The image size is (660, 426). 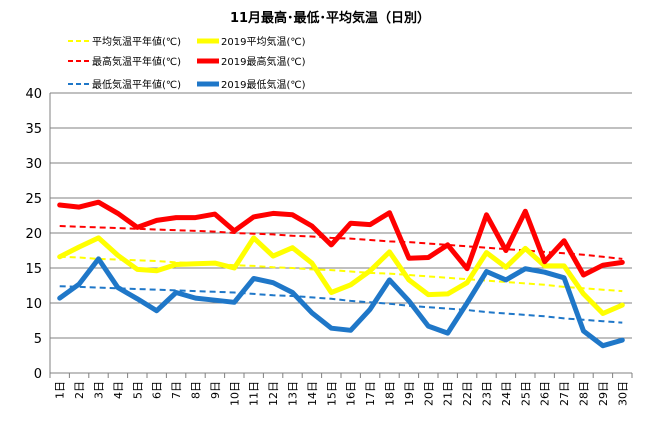 What do you see at coordinates (118, 390) in the screenshot?
I see `x-tick-label: 4日` at bounding box center [118, 390].